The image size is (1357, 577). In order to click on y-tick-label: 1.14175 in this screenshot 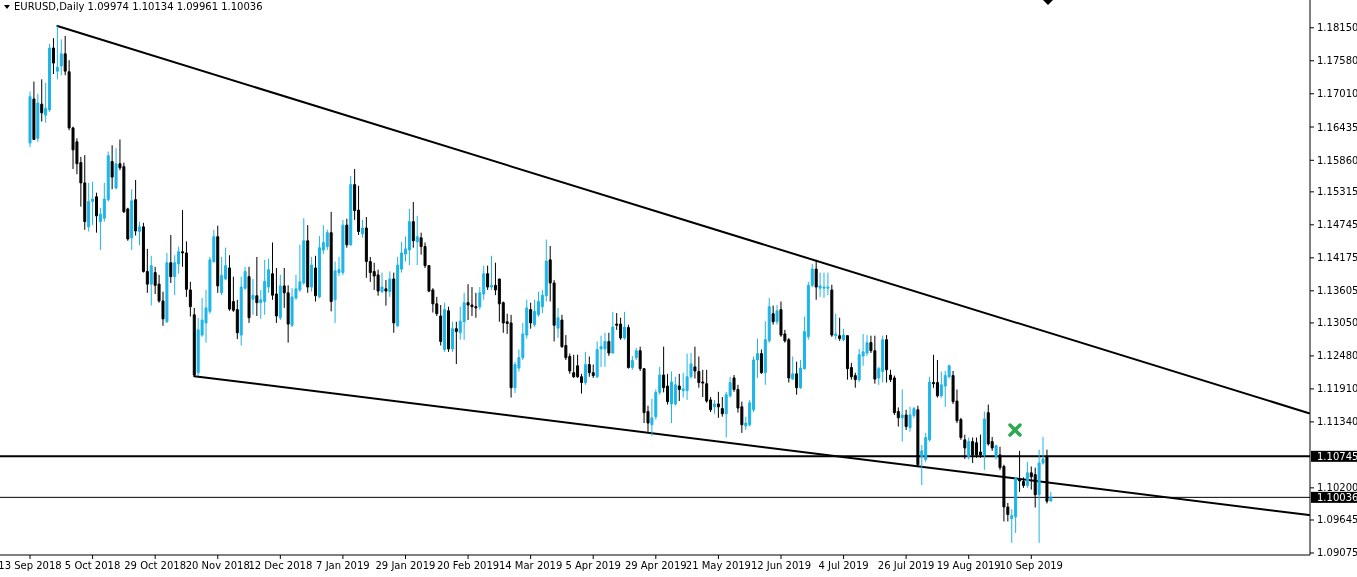, I will do `click(1337, 258)`.